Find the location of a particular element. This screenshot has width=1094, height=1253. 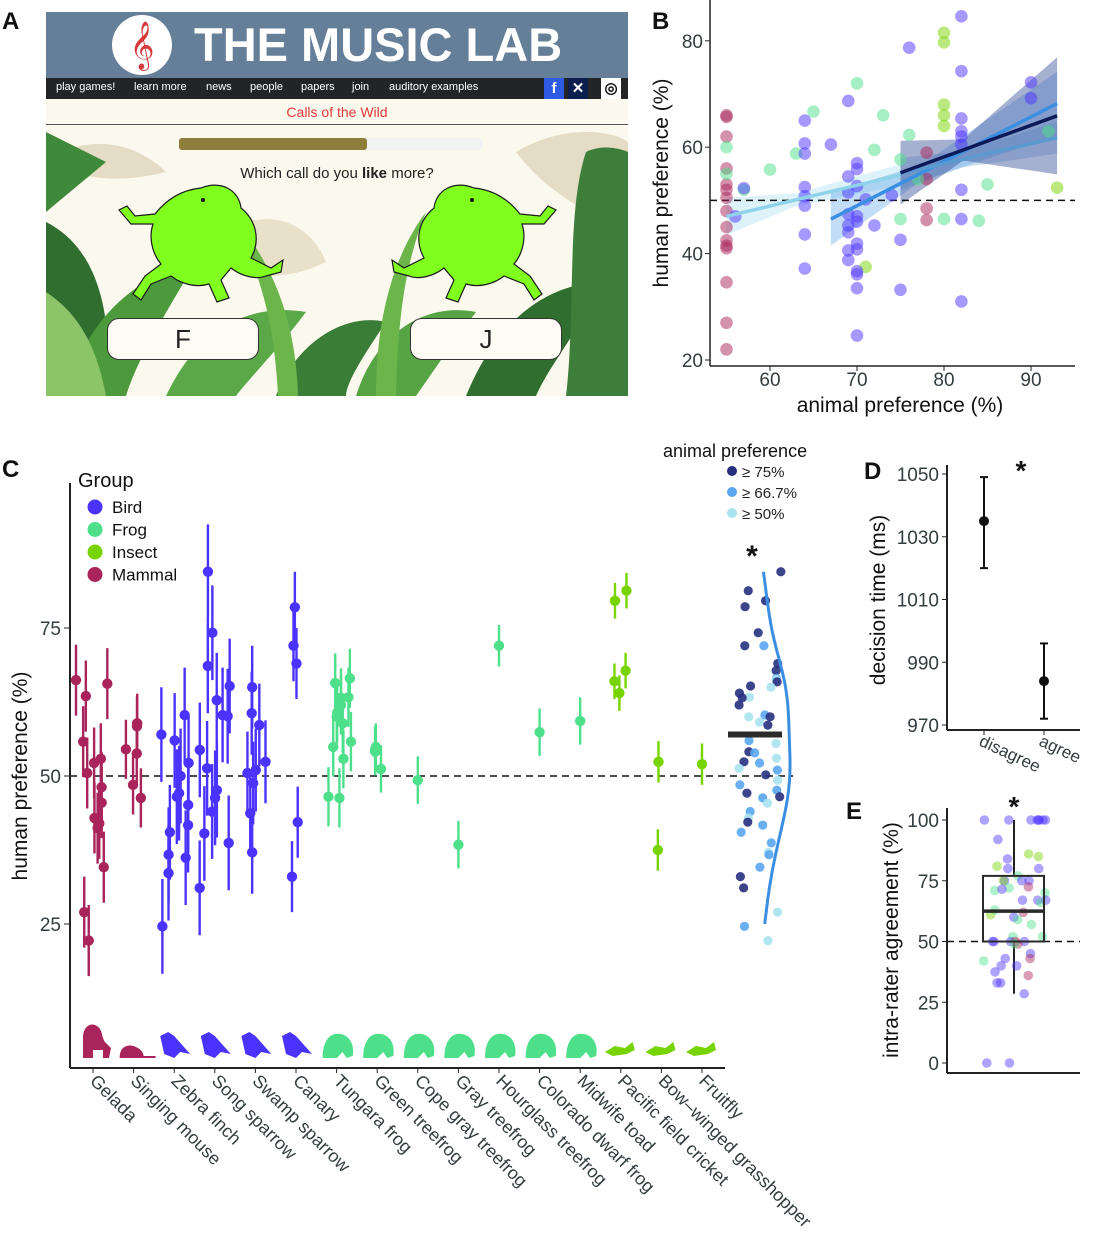

nav-news: news is located at coordinates (219, 87).